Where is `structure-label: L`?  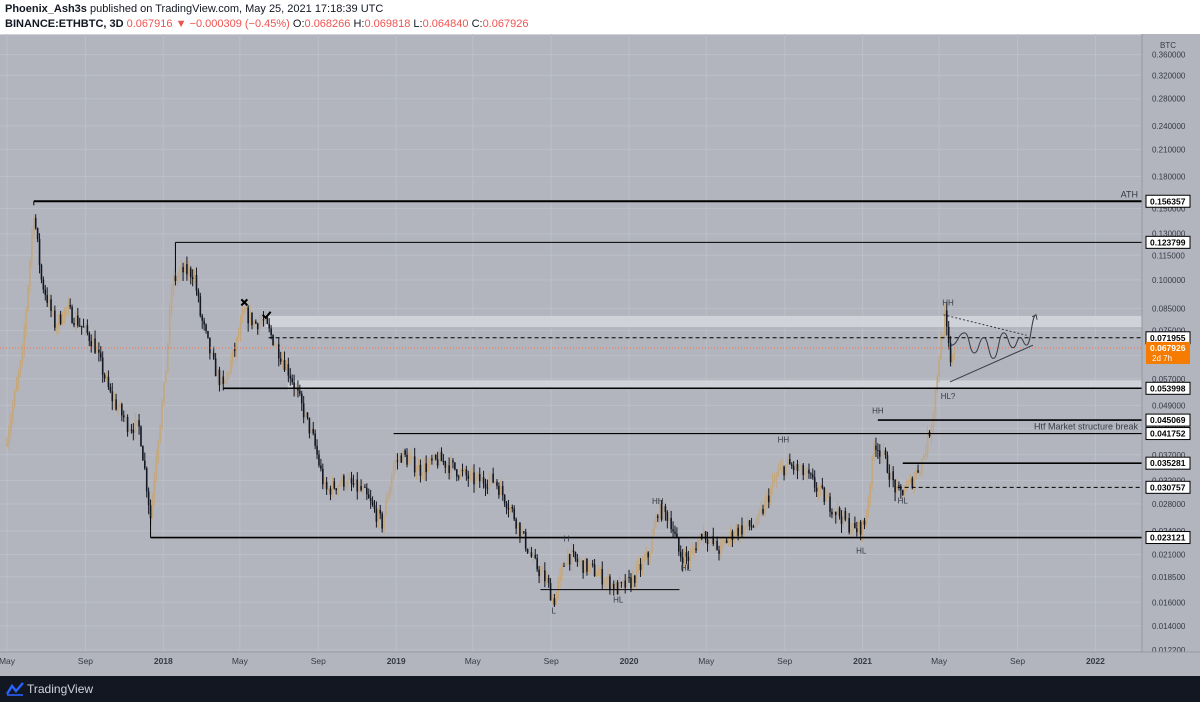
structure-label: L is located at coordinates (554, 611).